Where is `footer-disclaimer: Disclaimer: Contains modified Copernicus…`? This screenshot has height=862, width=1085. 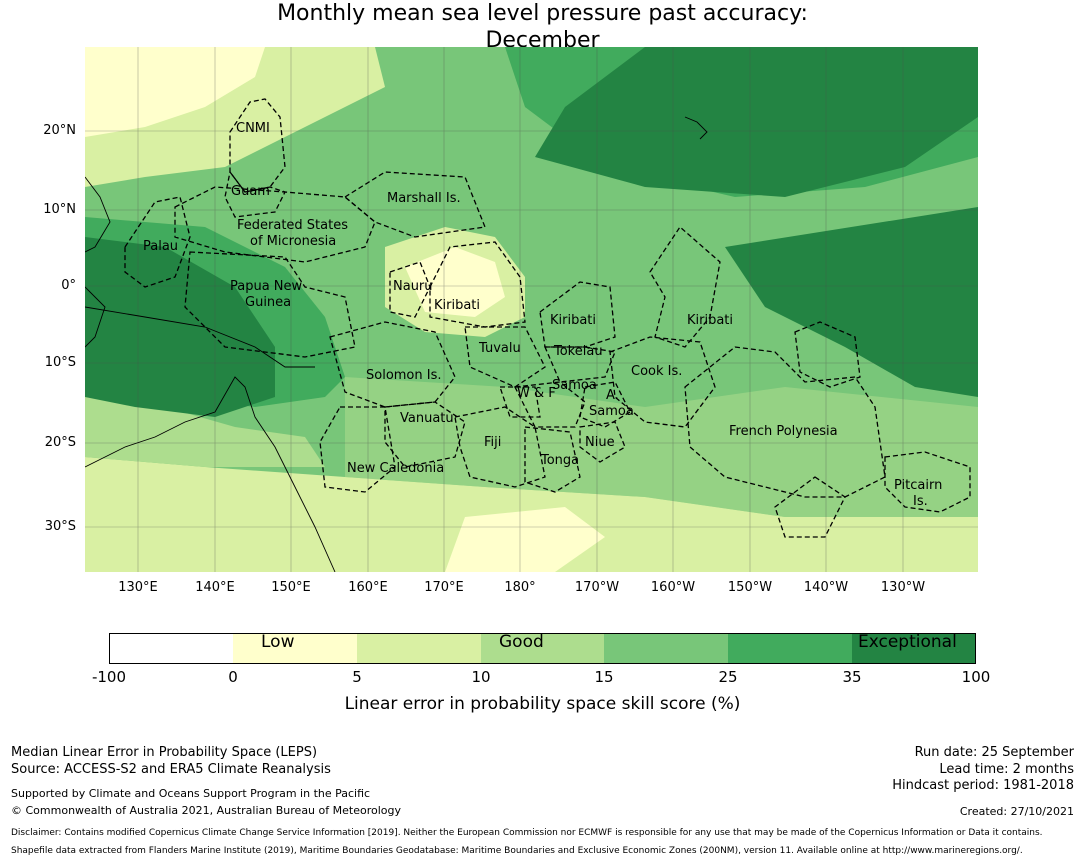
footer-disclaimer: Disclaimer: Contains modified Copernicus… is located at coordinates (527, 833).